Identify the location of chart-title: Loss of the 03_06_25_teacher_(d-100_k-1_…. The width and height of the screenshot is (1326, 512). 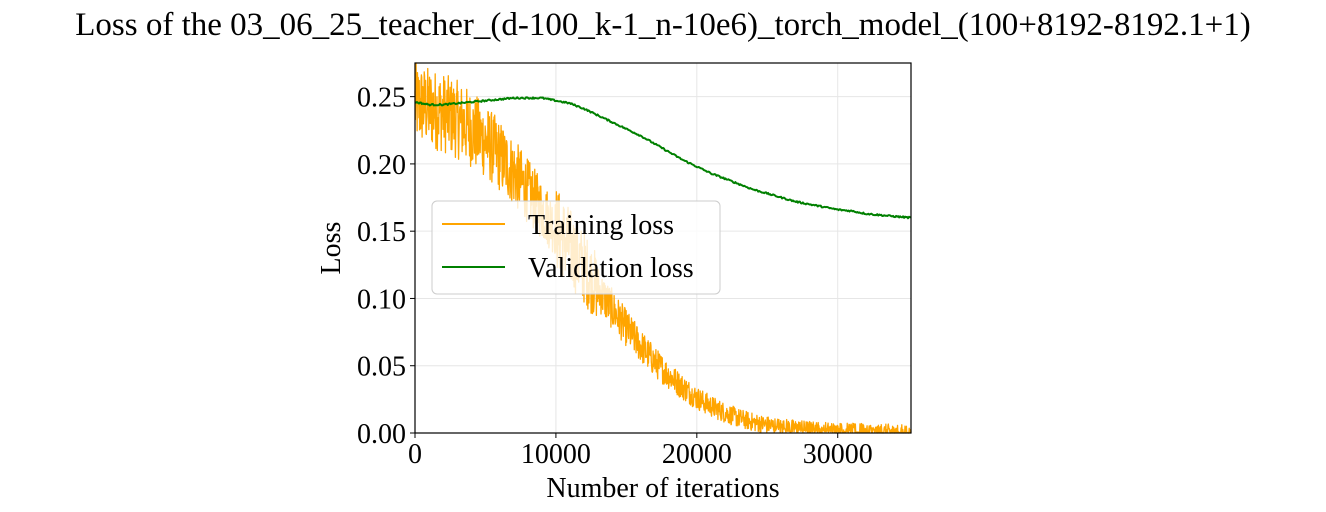
(662, 25).